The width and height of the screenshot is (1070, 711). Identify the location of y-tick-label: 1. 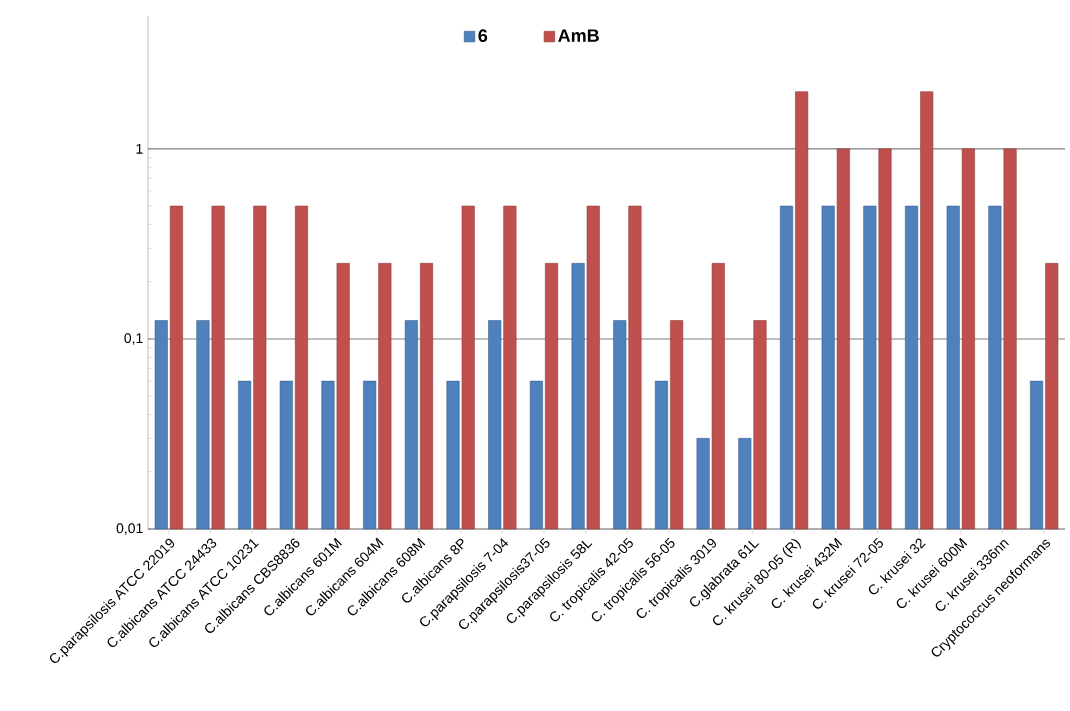
(139, 149).